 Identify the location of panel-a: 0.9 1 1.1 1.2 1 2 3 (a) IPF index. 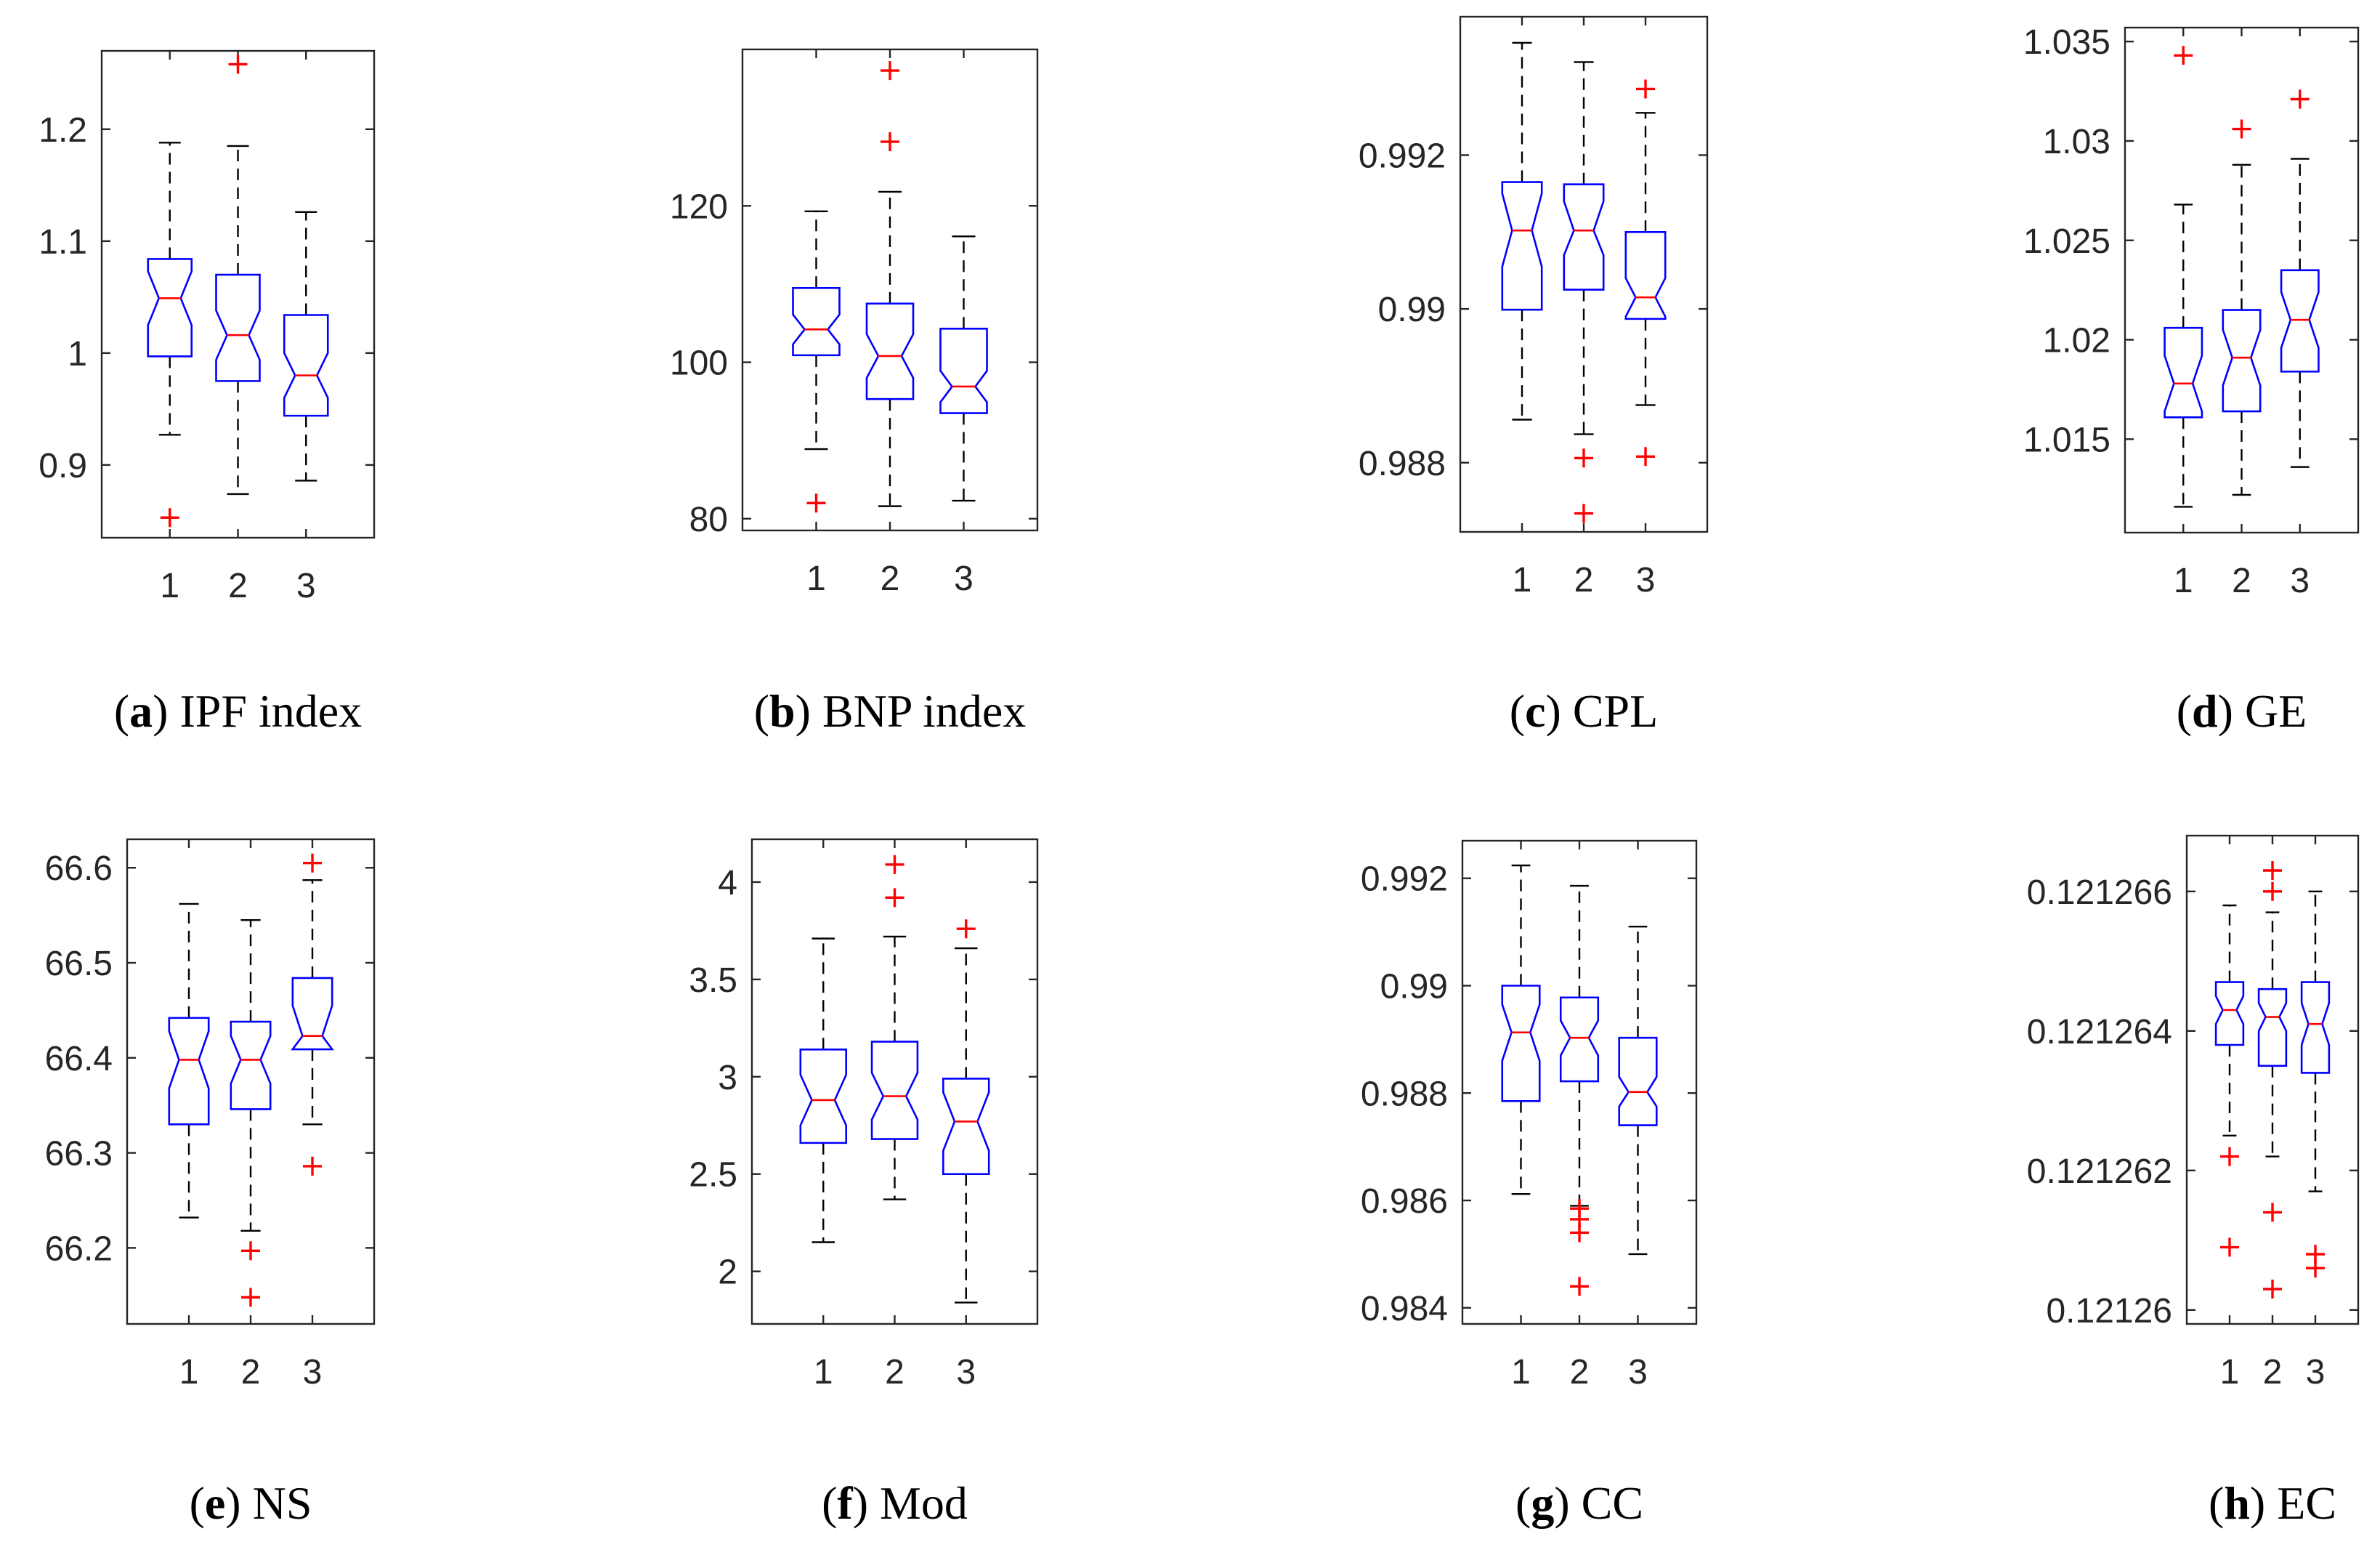
(207, 393).